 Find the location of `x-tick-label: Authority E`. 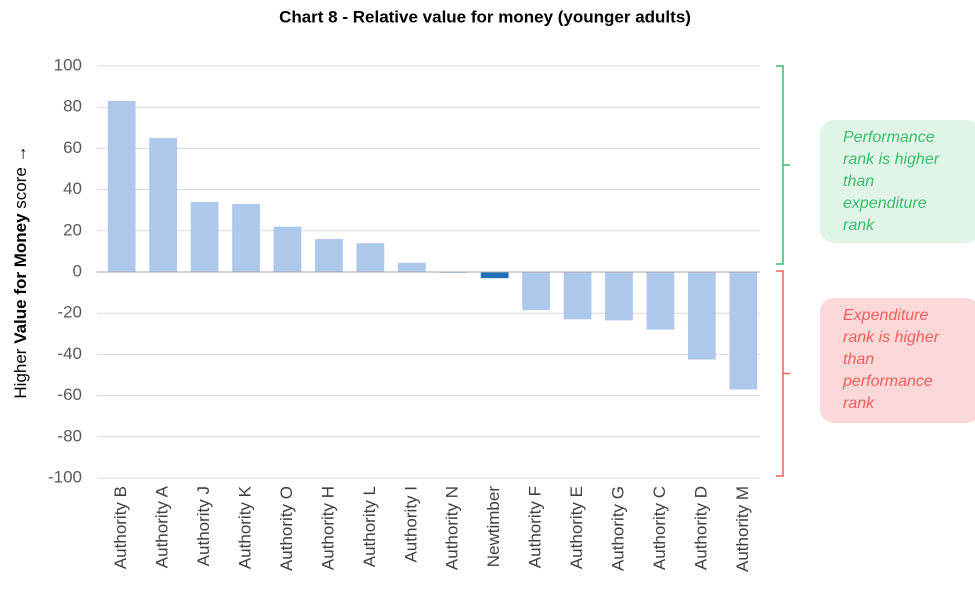

x-tick-label: Authority E is located at coordinates (576, 527).